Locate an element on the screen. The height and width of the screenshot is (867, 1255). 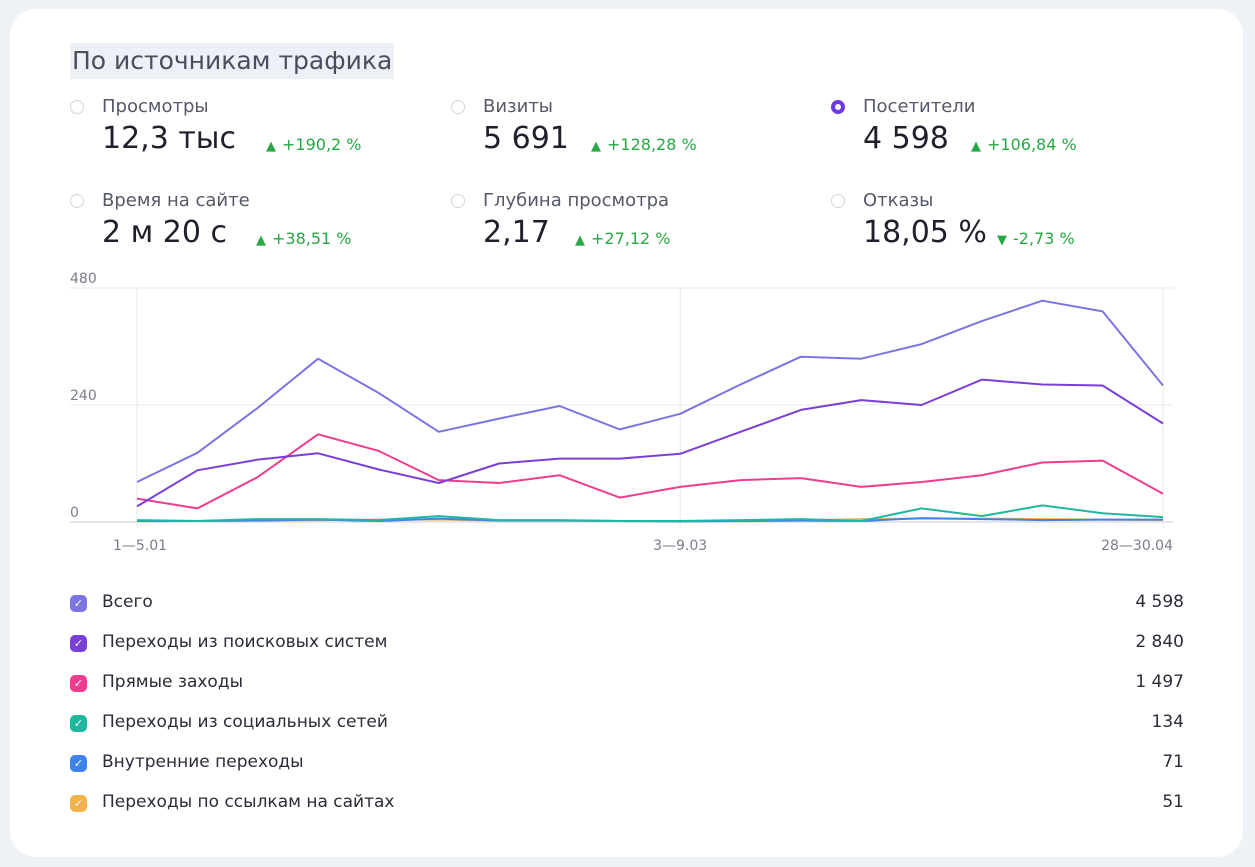
metric-value: 2,17 is located at coordinates (516, 232).